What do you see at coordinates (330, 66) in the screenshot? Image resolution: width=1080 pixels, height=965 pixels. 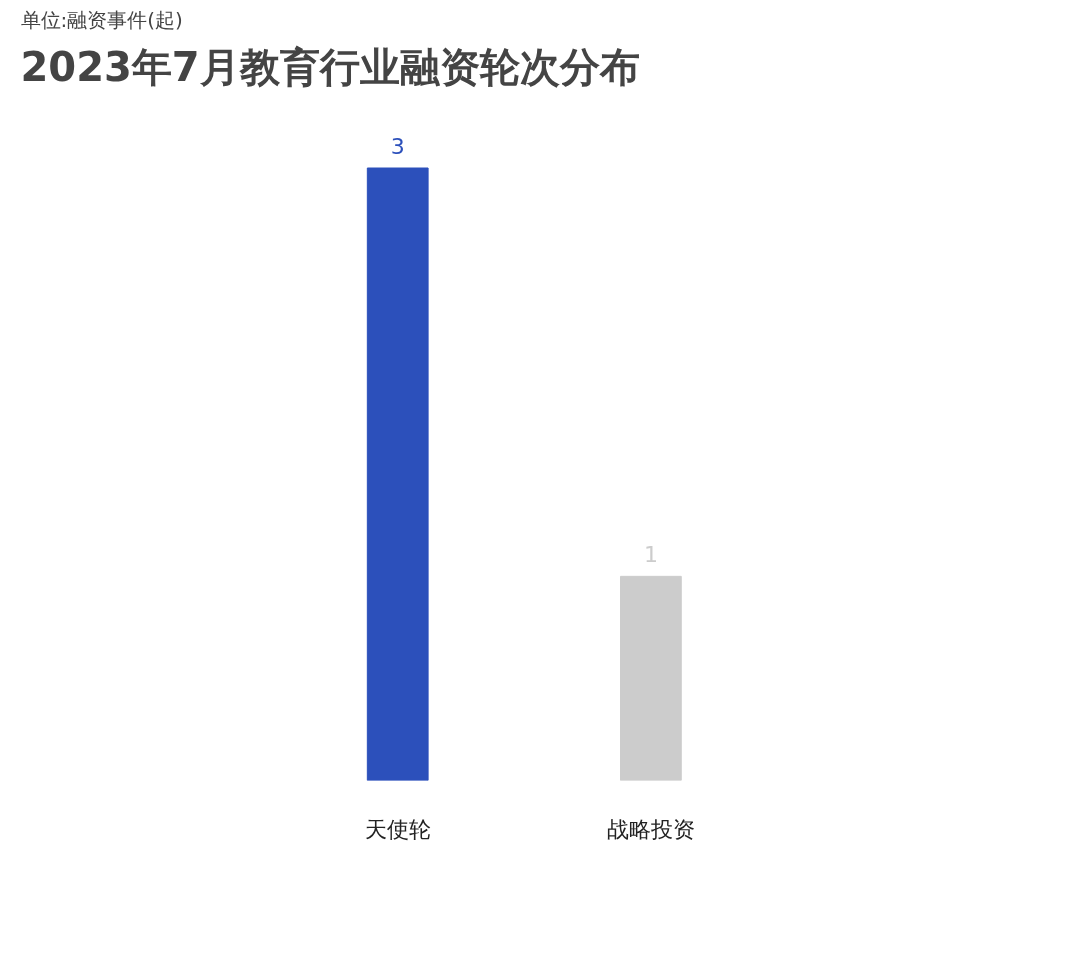 I see `chart-title: 2023年7月教育行业融资轮次分布` at bounding box center [330, 66].